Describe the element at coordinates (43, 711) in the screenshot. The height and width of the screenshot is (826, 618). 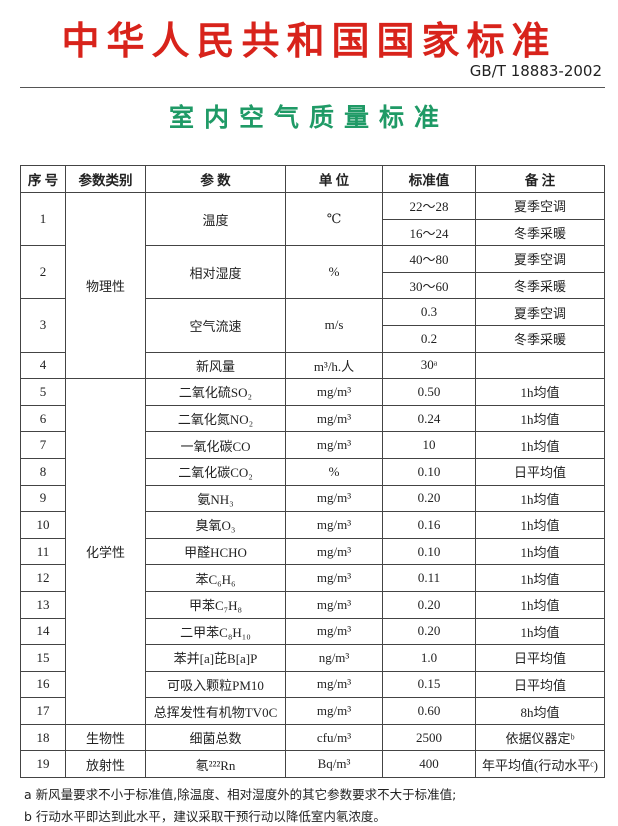
I see `row-number: 17` at that location.